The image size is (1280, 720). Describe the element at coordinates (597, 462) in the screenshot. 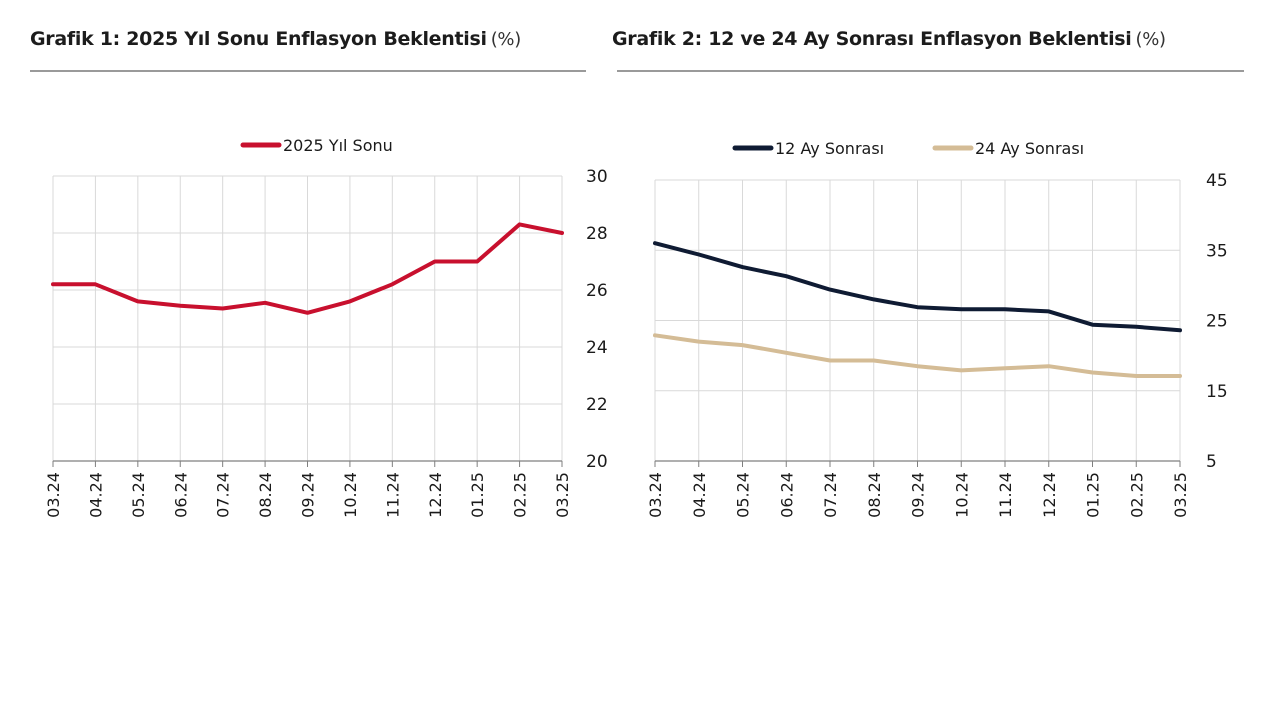

I see `y-tick-label: 20` at that location.